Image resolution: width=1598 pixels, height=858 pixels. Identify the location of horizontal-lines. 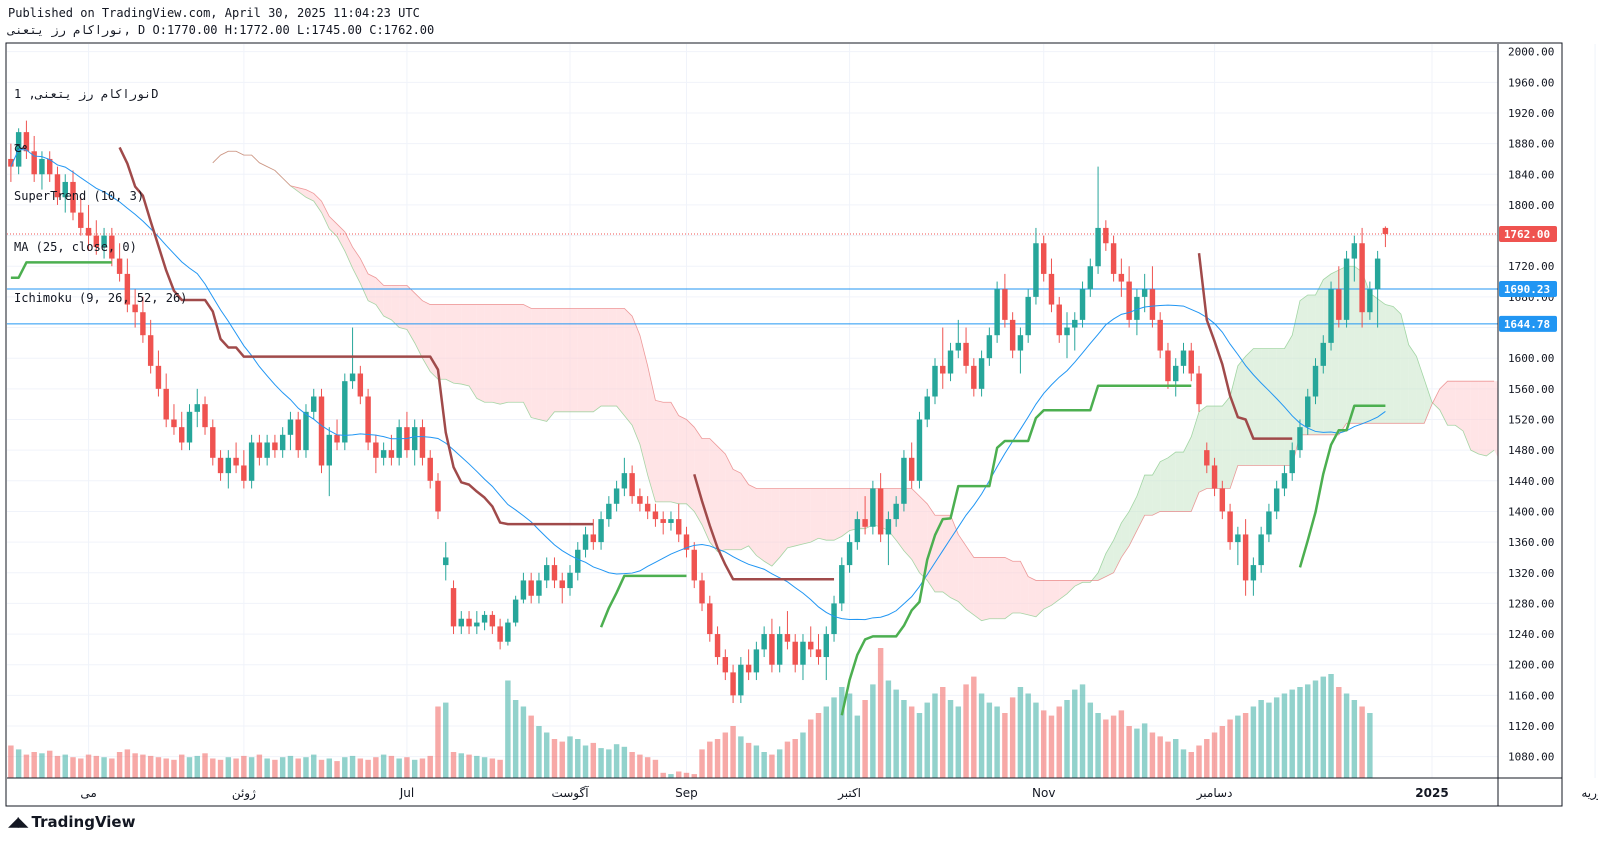
(752, 279).